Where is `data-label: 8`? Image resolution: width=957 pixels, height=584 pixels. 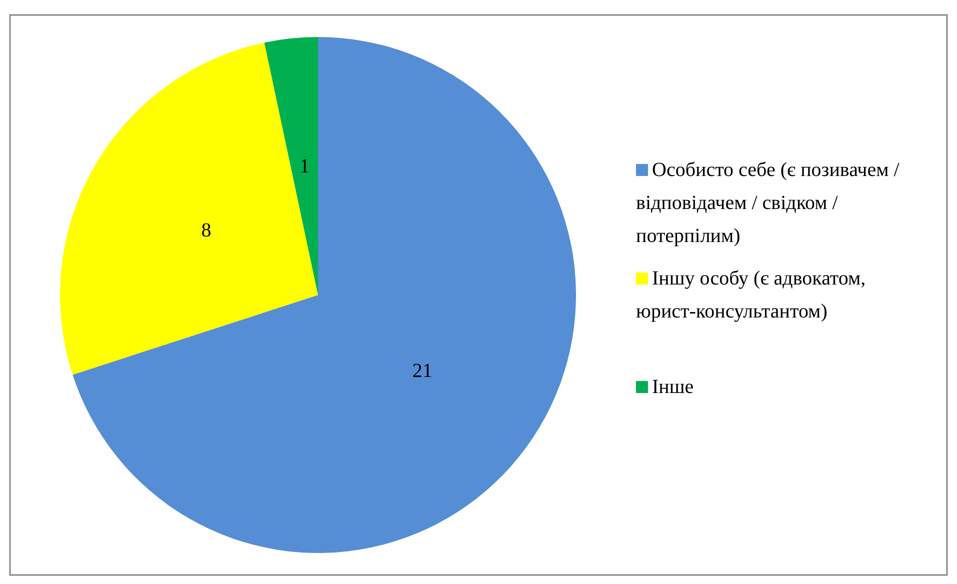 data-label: 8 is located at coordinates (206, 231).